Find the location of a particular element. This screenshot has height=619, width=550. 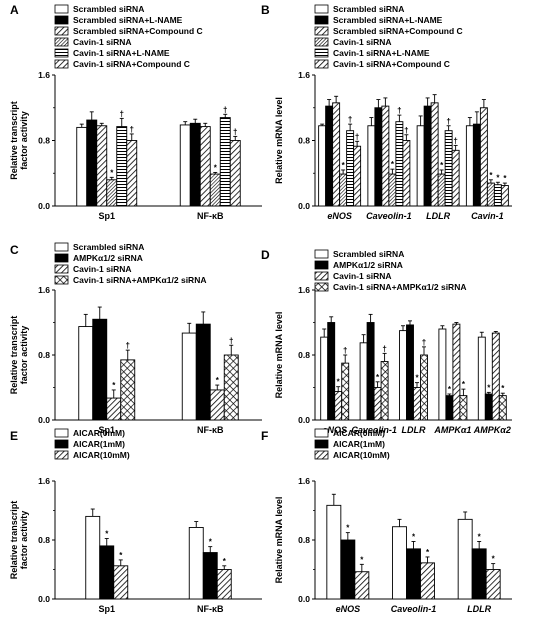

legend-label-f-aicar-1mm: AICAR(1mM) is located at coordinates (359, 444).